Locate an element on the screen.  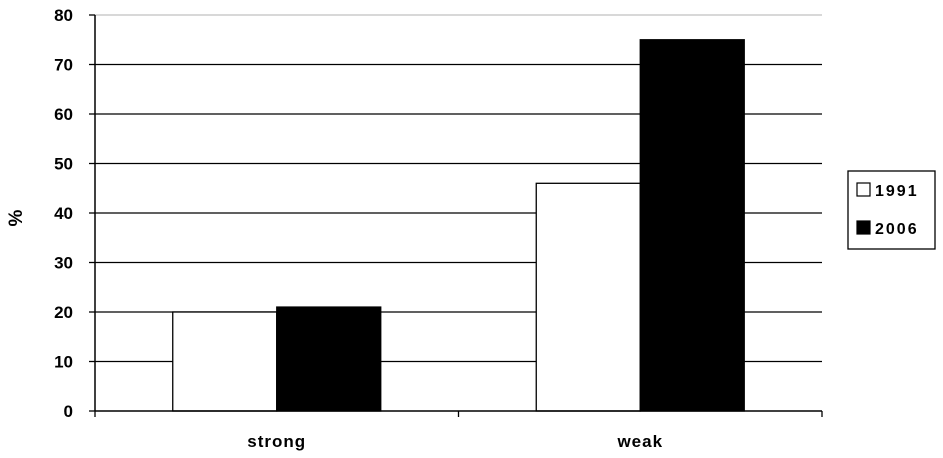
legend-swatch-2006 is located at coordinates (863, 227).